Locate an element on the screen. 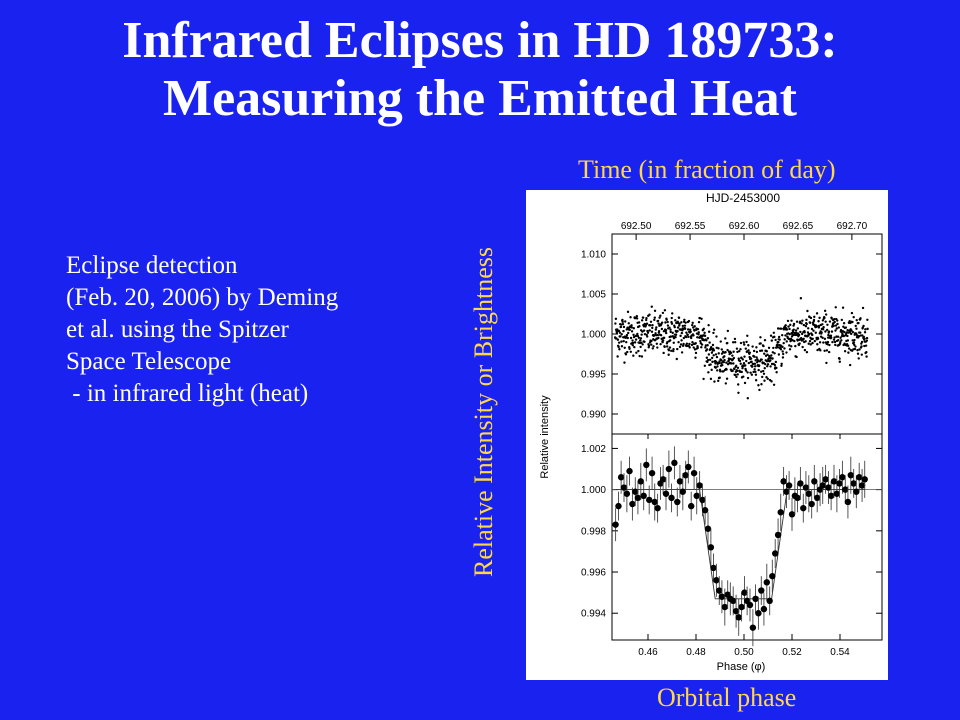 Image resolution: width=960 pixels, height=720 pixels. description-line: Eclipse detection is located at coordinates (152, 265).